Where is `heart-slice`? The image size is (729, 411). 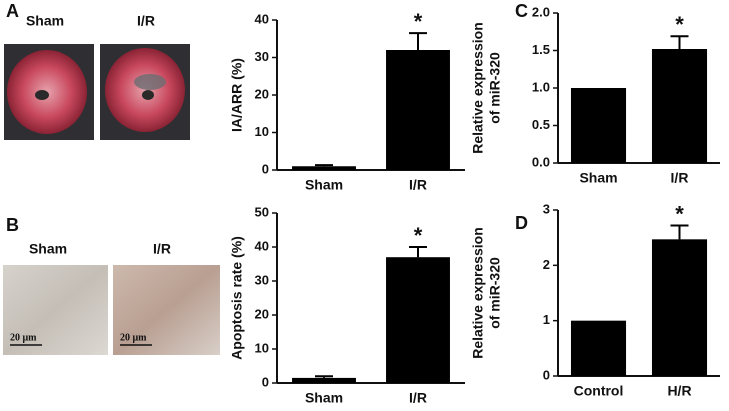
heart-slice is located at coordinates (145, 90).